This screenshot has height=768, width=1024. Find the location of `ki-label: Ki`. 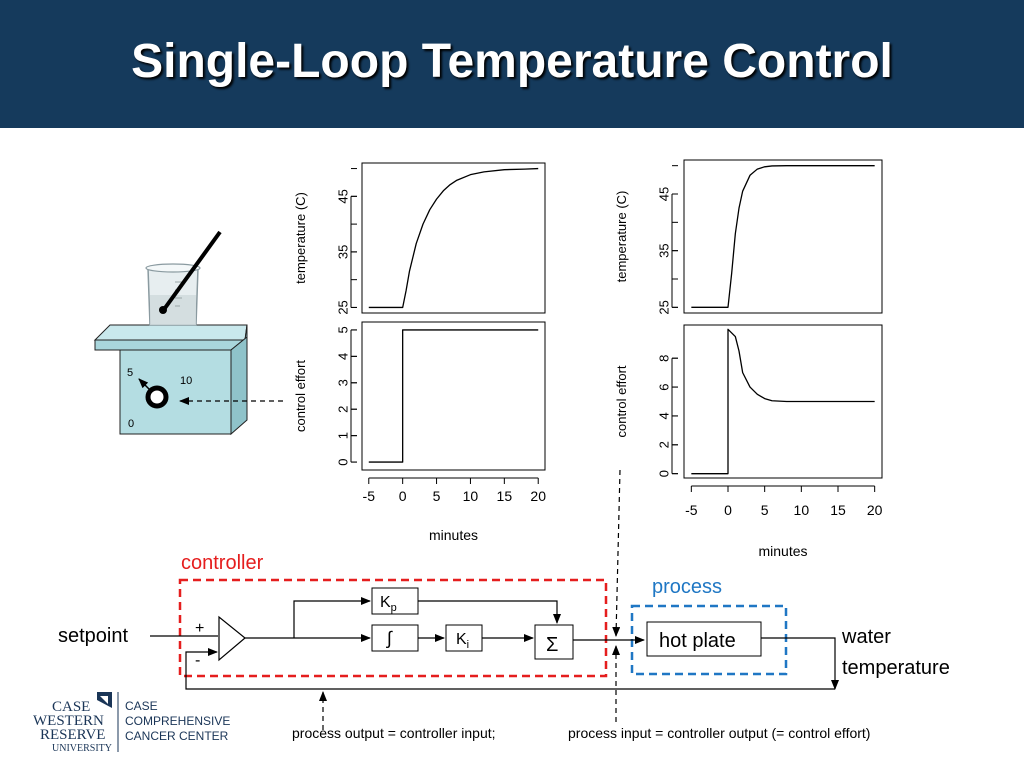

ki-label: Ki is located at coordinates (462, 641).